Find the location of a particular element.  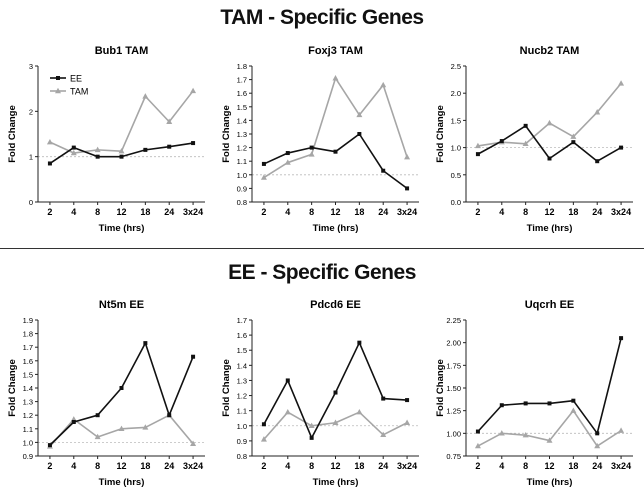

y-tick-label: 0 is located at coordinates (31, 202).